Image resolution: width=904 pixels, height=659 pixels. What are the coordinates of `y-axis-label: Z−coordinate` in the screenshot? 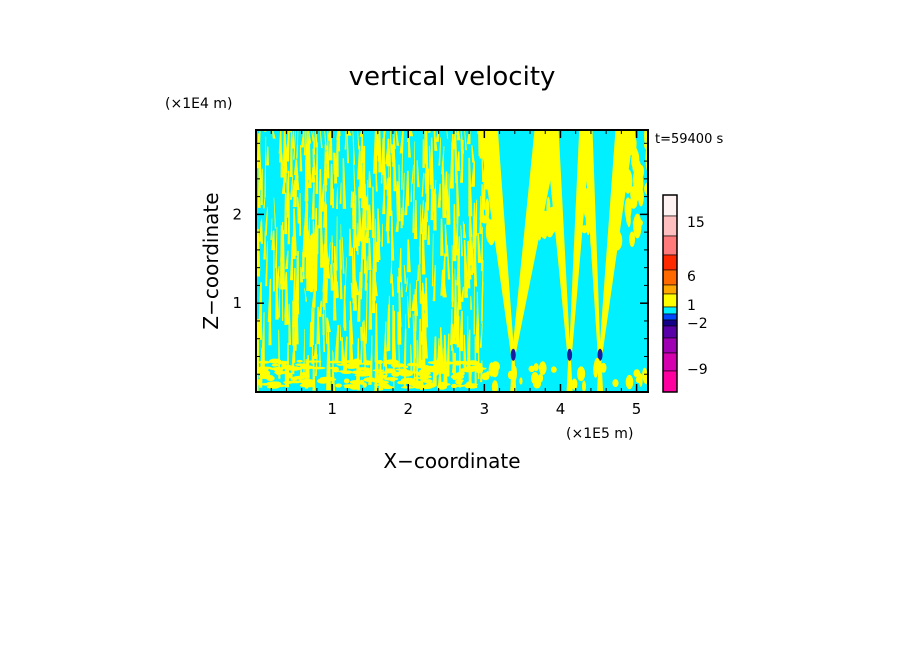 It's located at (211, 260).